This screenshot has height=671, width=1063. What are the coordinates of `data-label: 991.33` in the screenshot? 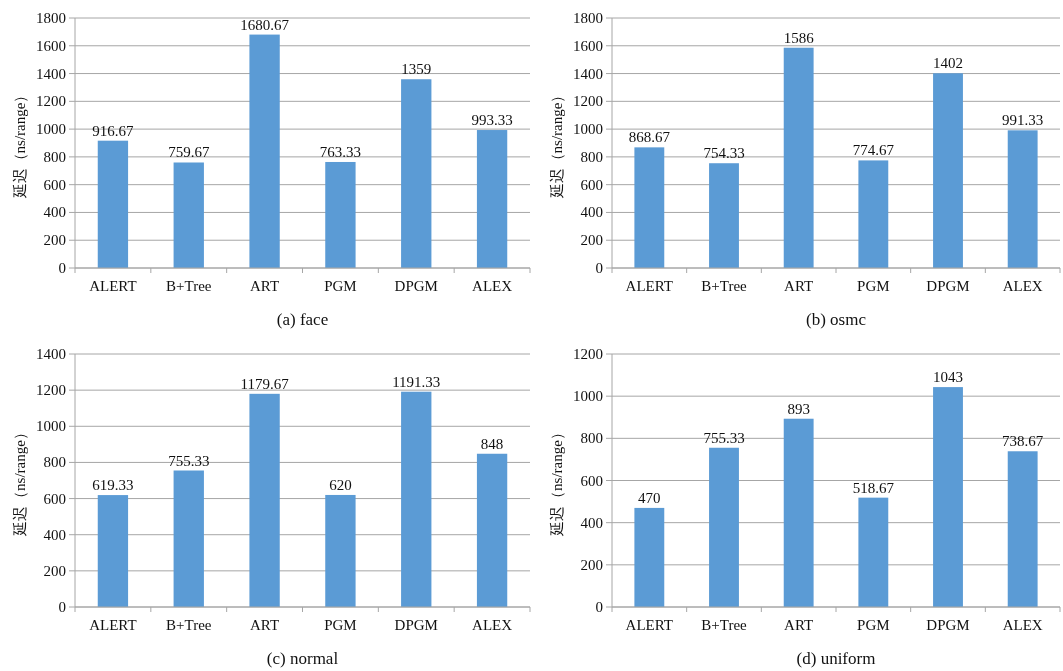 It's located at (1023, 120).